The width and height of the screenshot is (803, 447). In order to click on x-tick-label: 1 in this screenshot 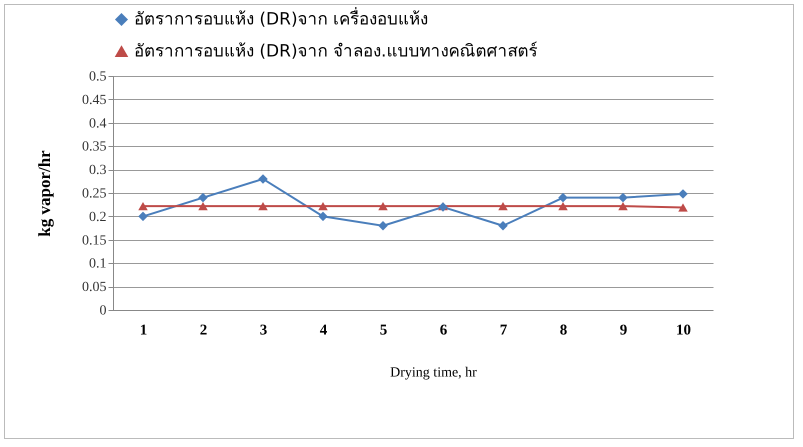, I will do `click(144, 330)`.